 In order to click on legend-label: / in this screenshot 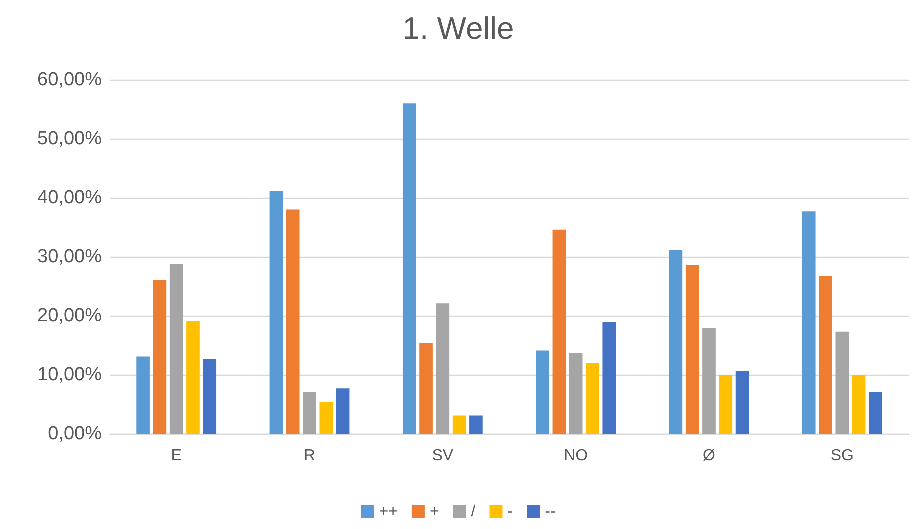, I will do `click(473, 512)`.